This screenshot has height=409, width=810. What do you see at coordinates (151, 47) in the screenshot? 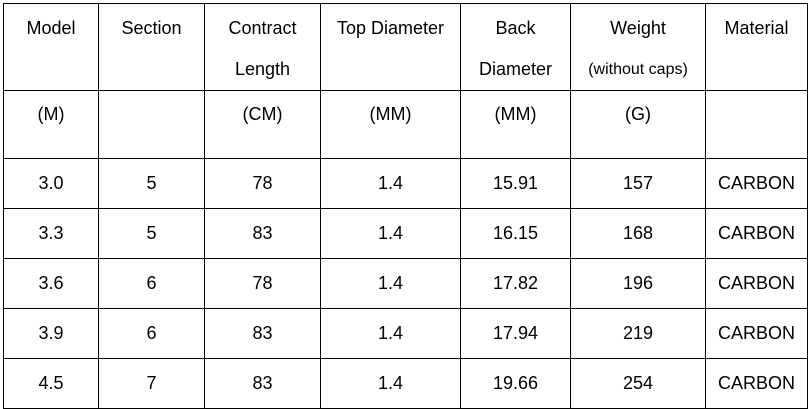
I see `header-cell: Section` at bounding box center [151, 47].